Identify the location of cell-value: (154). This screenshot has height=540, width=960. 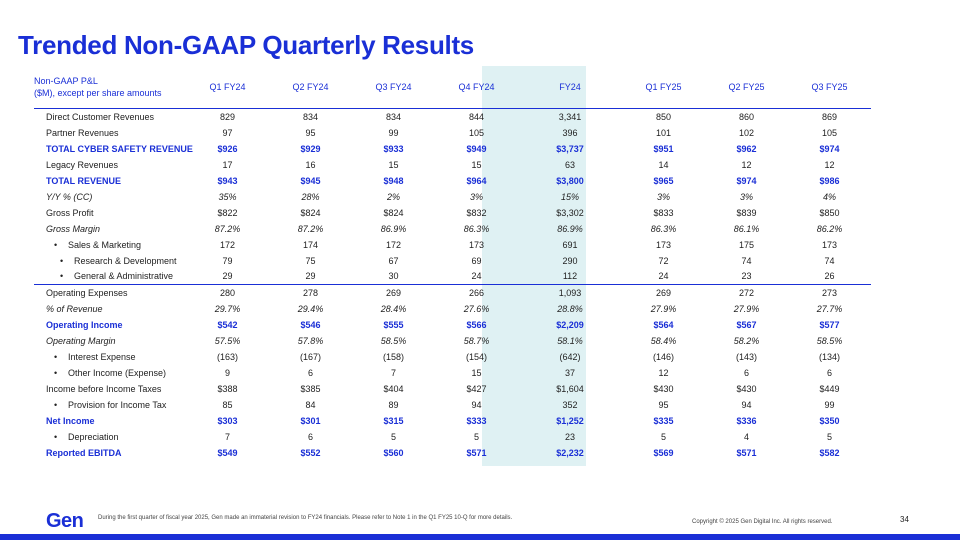
(476, 356).